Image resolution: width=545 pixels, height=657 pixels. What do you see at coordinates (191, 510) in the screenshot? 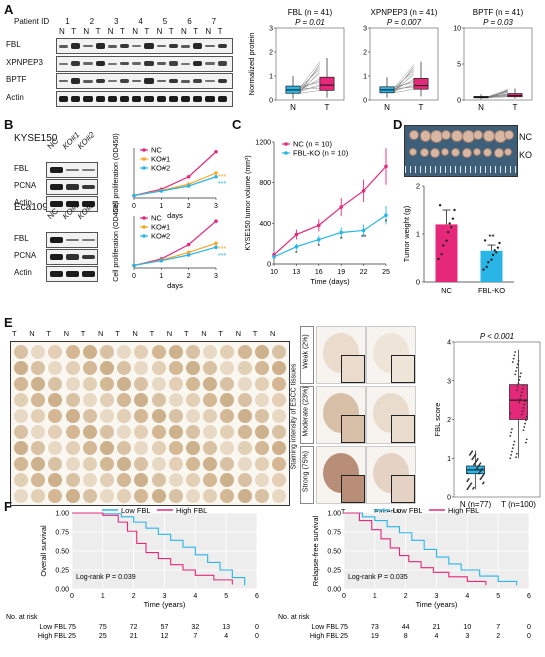
I see `legend-label: High FBL` at bounding box center [191, 510].